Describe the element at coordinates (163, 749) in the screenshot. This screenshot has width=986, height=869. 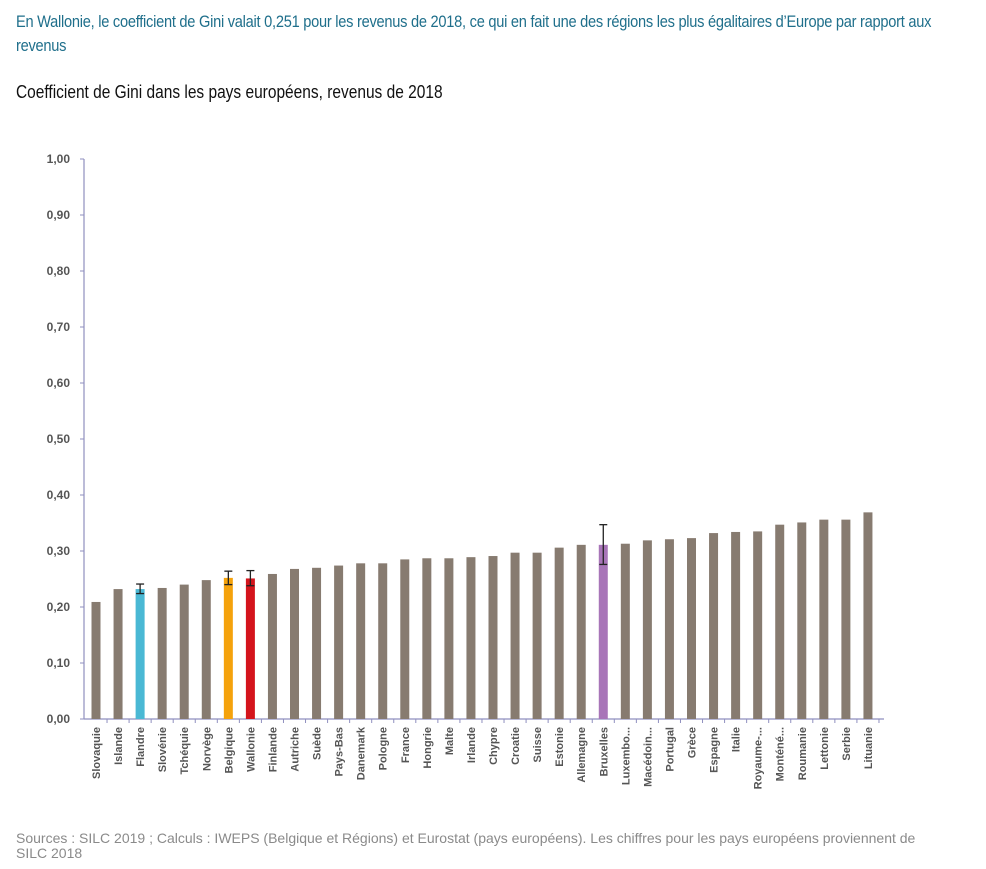
I see `x-tick-label: Slovénie` at that location.